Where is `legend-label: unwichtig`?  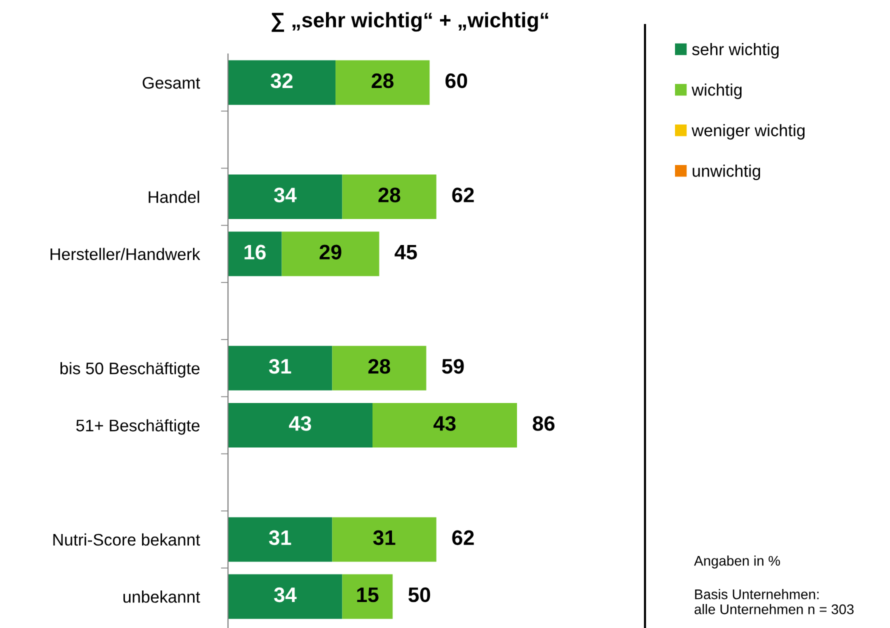 legend-label: unwichtig is located at coordinates (726, 172).